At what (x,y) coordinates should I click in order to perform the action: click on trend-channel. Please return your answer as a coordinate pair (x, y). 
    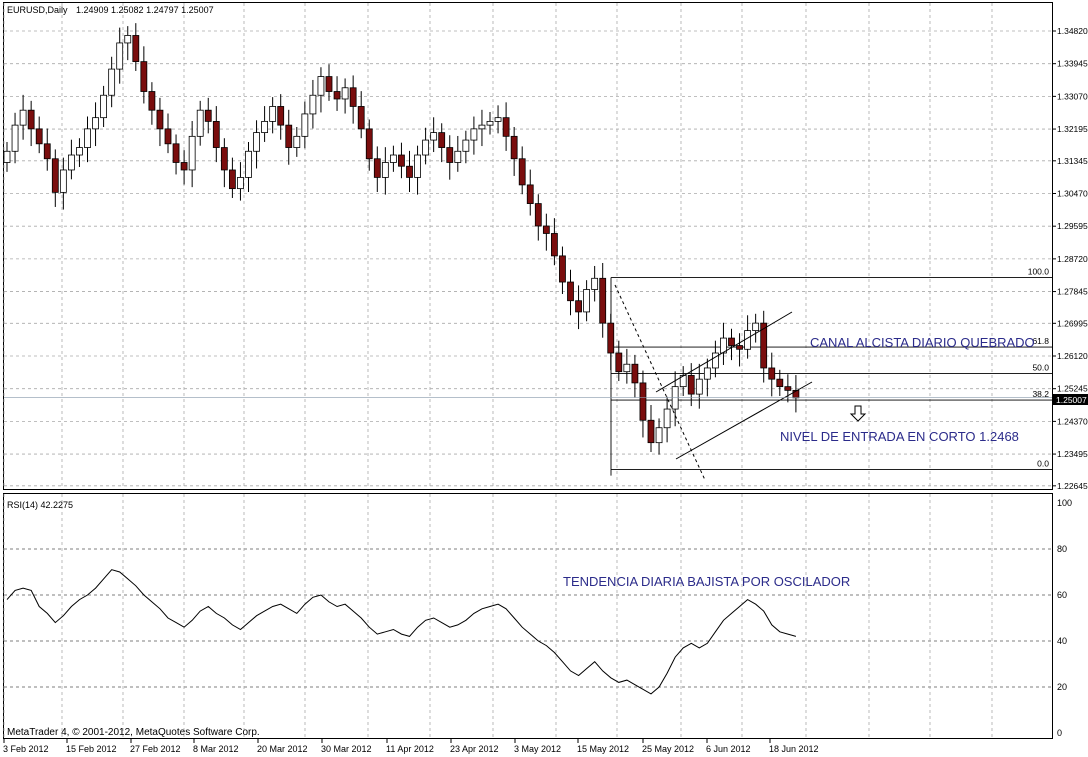
    Looking at the image, I should click on (713, 382).